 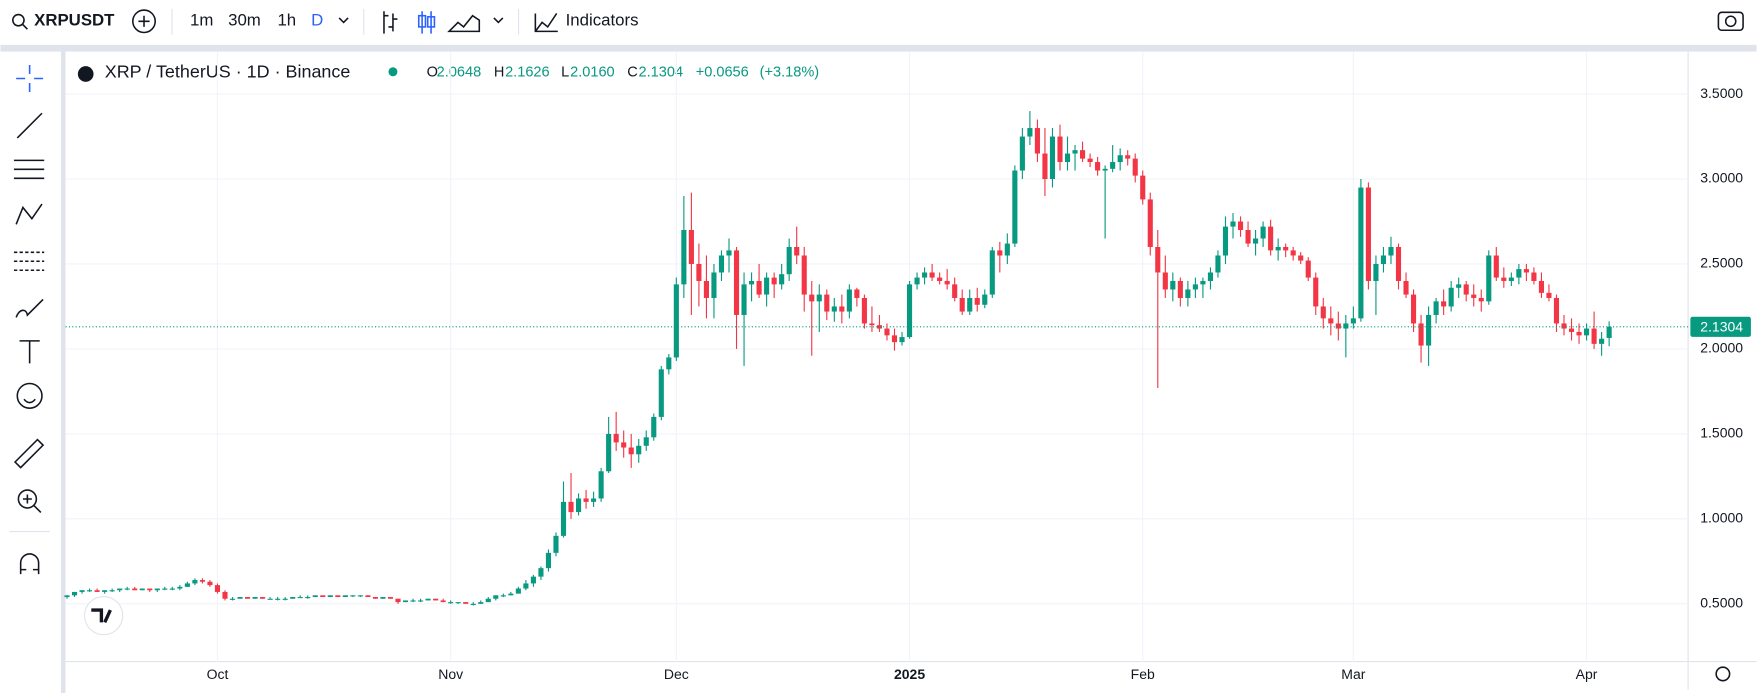 What do you see at coordinates (1730, 21) in the screenshot?
I see `snapshot-icon` at bounding box center [1730, 21].